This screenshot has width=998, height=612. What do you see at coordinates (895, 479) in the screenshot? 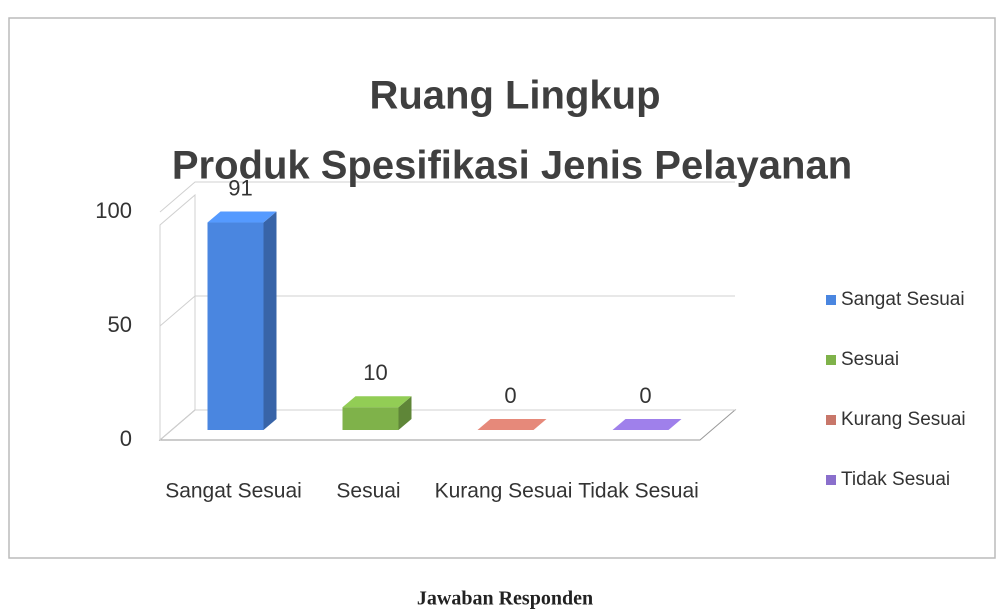
I see `legend-label: Tidak Sesuai` at bounding box center [895, 479].